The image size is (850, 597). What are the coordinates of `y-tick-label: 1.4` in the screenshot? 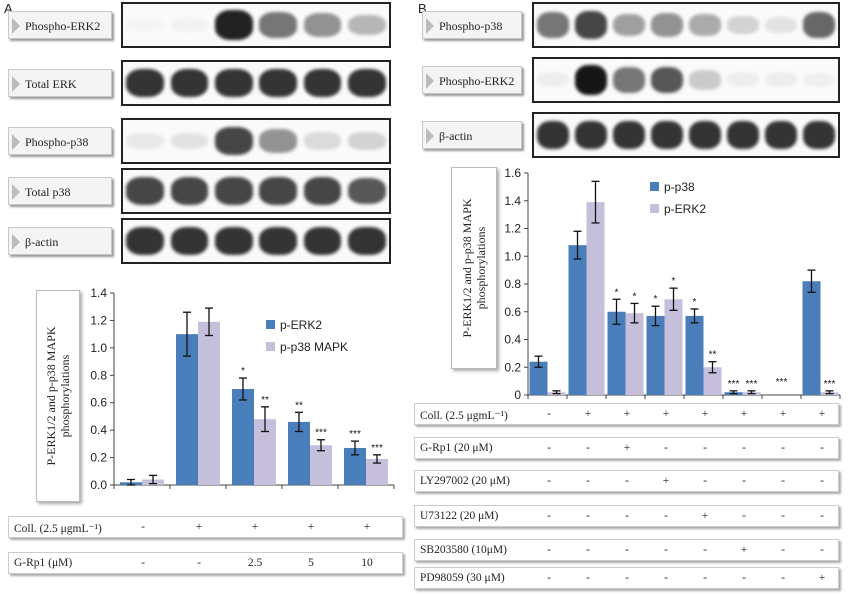 It's located at (512, 201).